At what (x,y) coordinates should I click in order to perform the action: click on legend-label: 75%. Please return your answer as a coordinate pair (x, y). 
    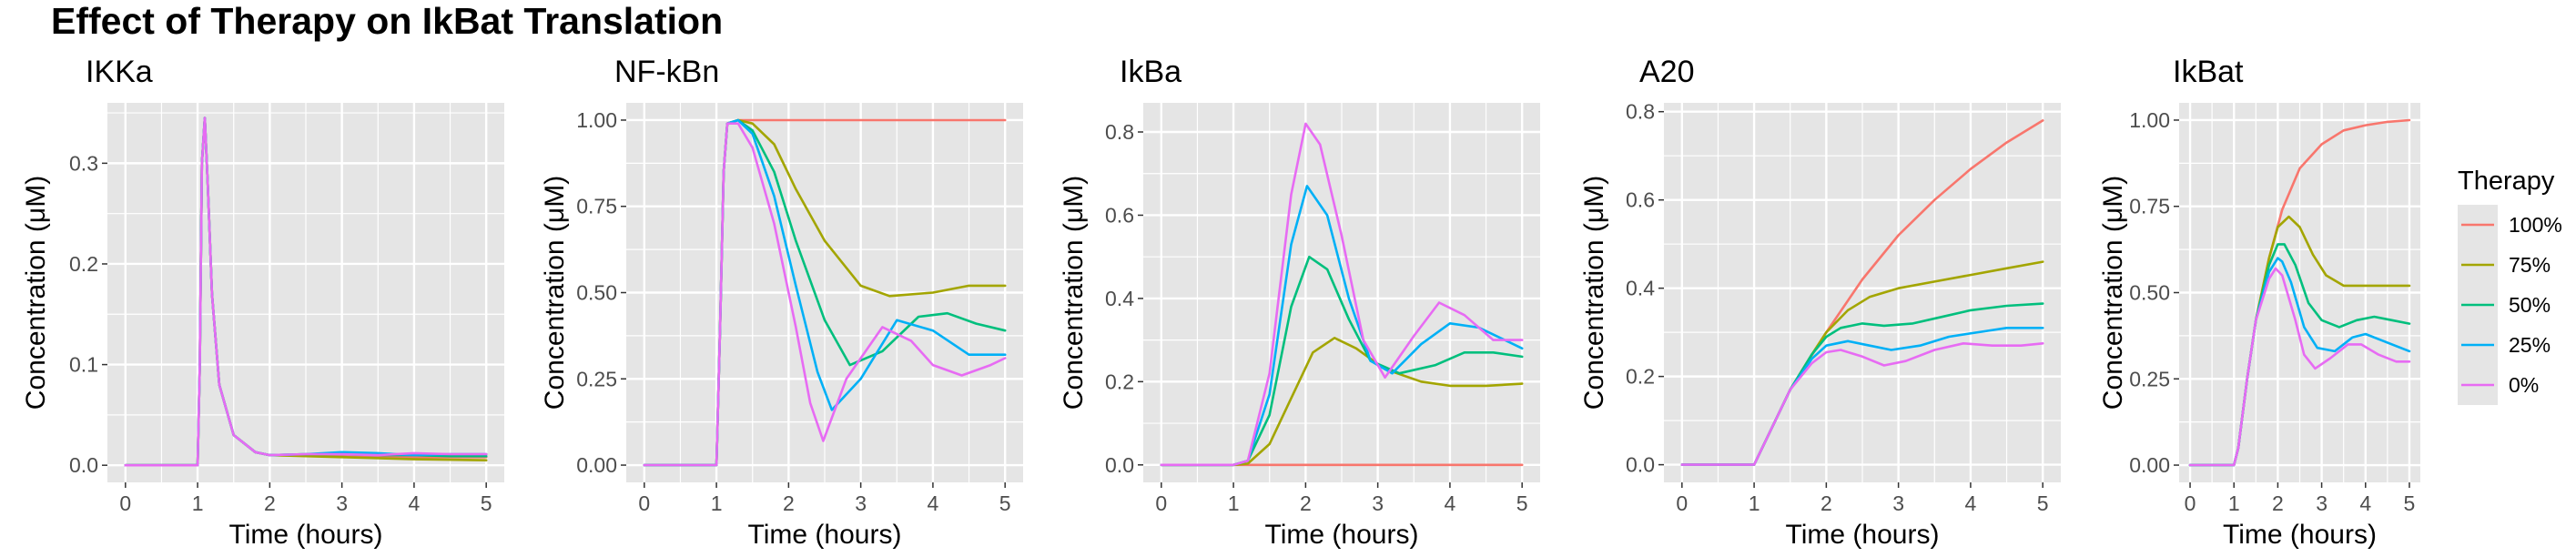
    Looking at the image, I should click on (2530, 265).